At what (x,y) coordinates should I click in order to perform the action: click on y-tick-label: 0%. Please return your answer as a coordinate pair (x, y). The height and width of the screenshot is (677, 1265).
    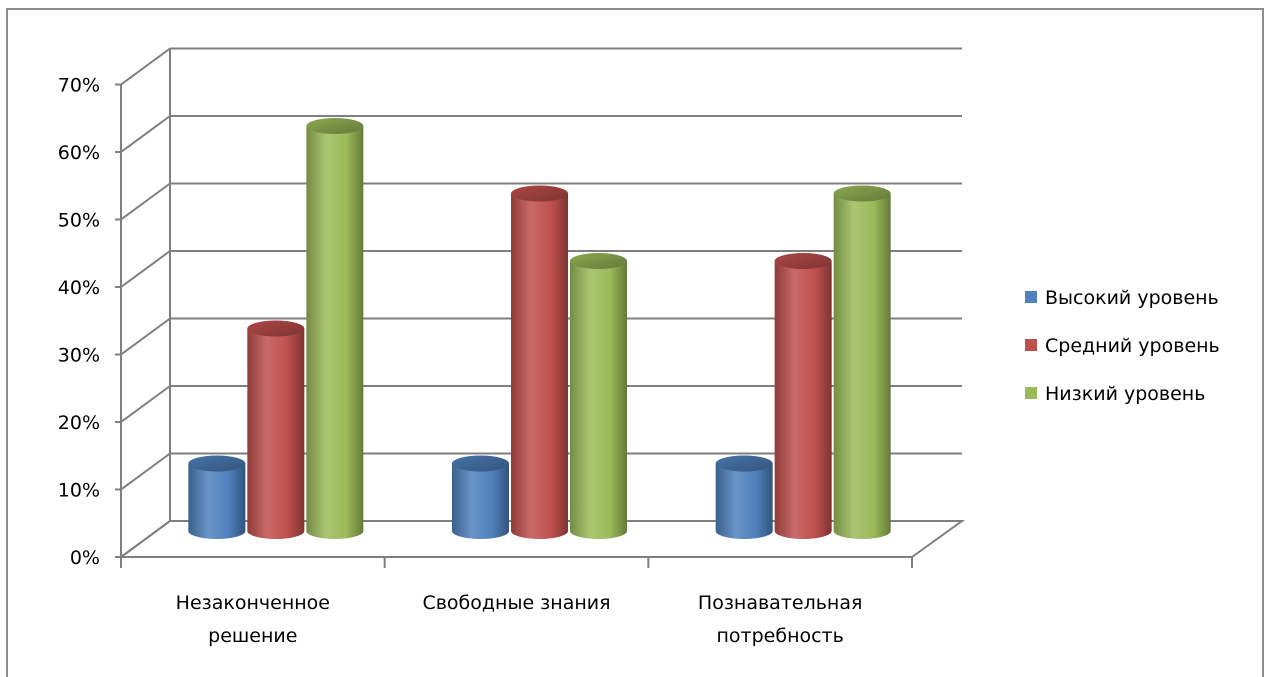
    Looking at the image, I should click on (85, 558).